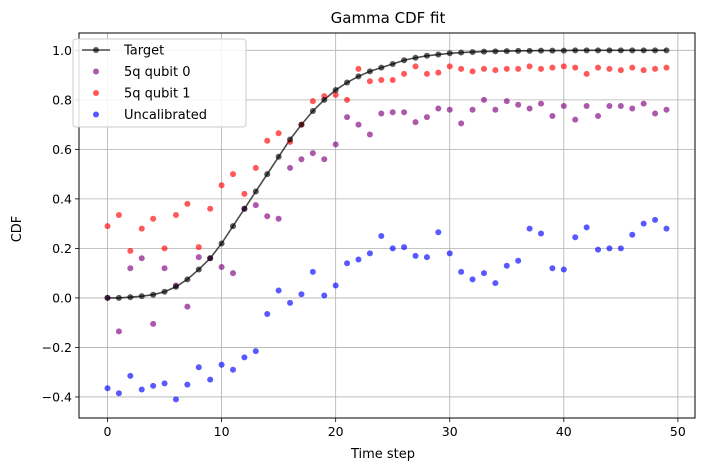 This screenshot has width=702, height=470. Describe the element at coordinates (57, 396) in the screenshot. I see `y-tick-label: −0.4` at that location.